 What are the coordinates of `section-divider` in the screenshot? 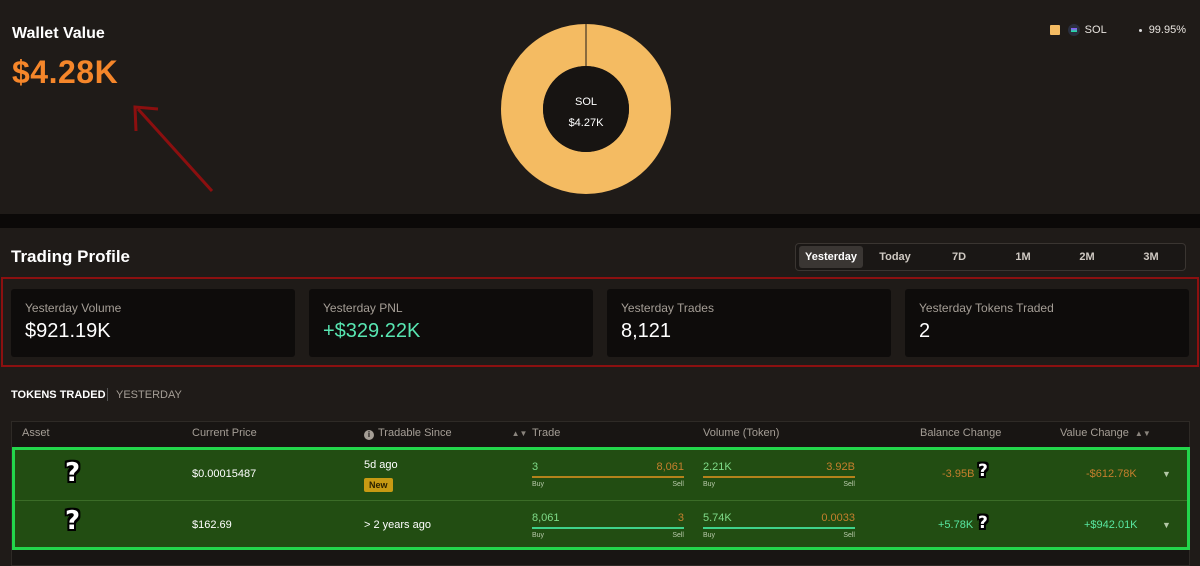 It's located at (600, 221).